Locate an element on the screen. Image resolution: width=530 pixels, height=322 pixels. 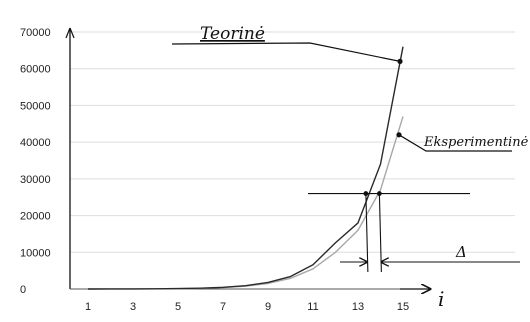
experiment-leader-line is located at coordinates (455, 143).